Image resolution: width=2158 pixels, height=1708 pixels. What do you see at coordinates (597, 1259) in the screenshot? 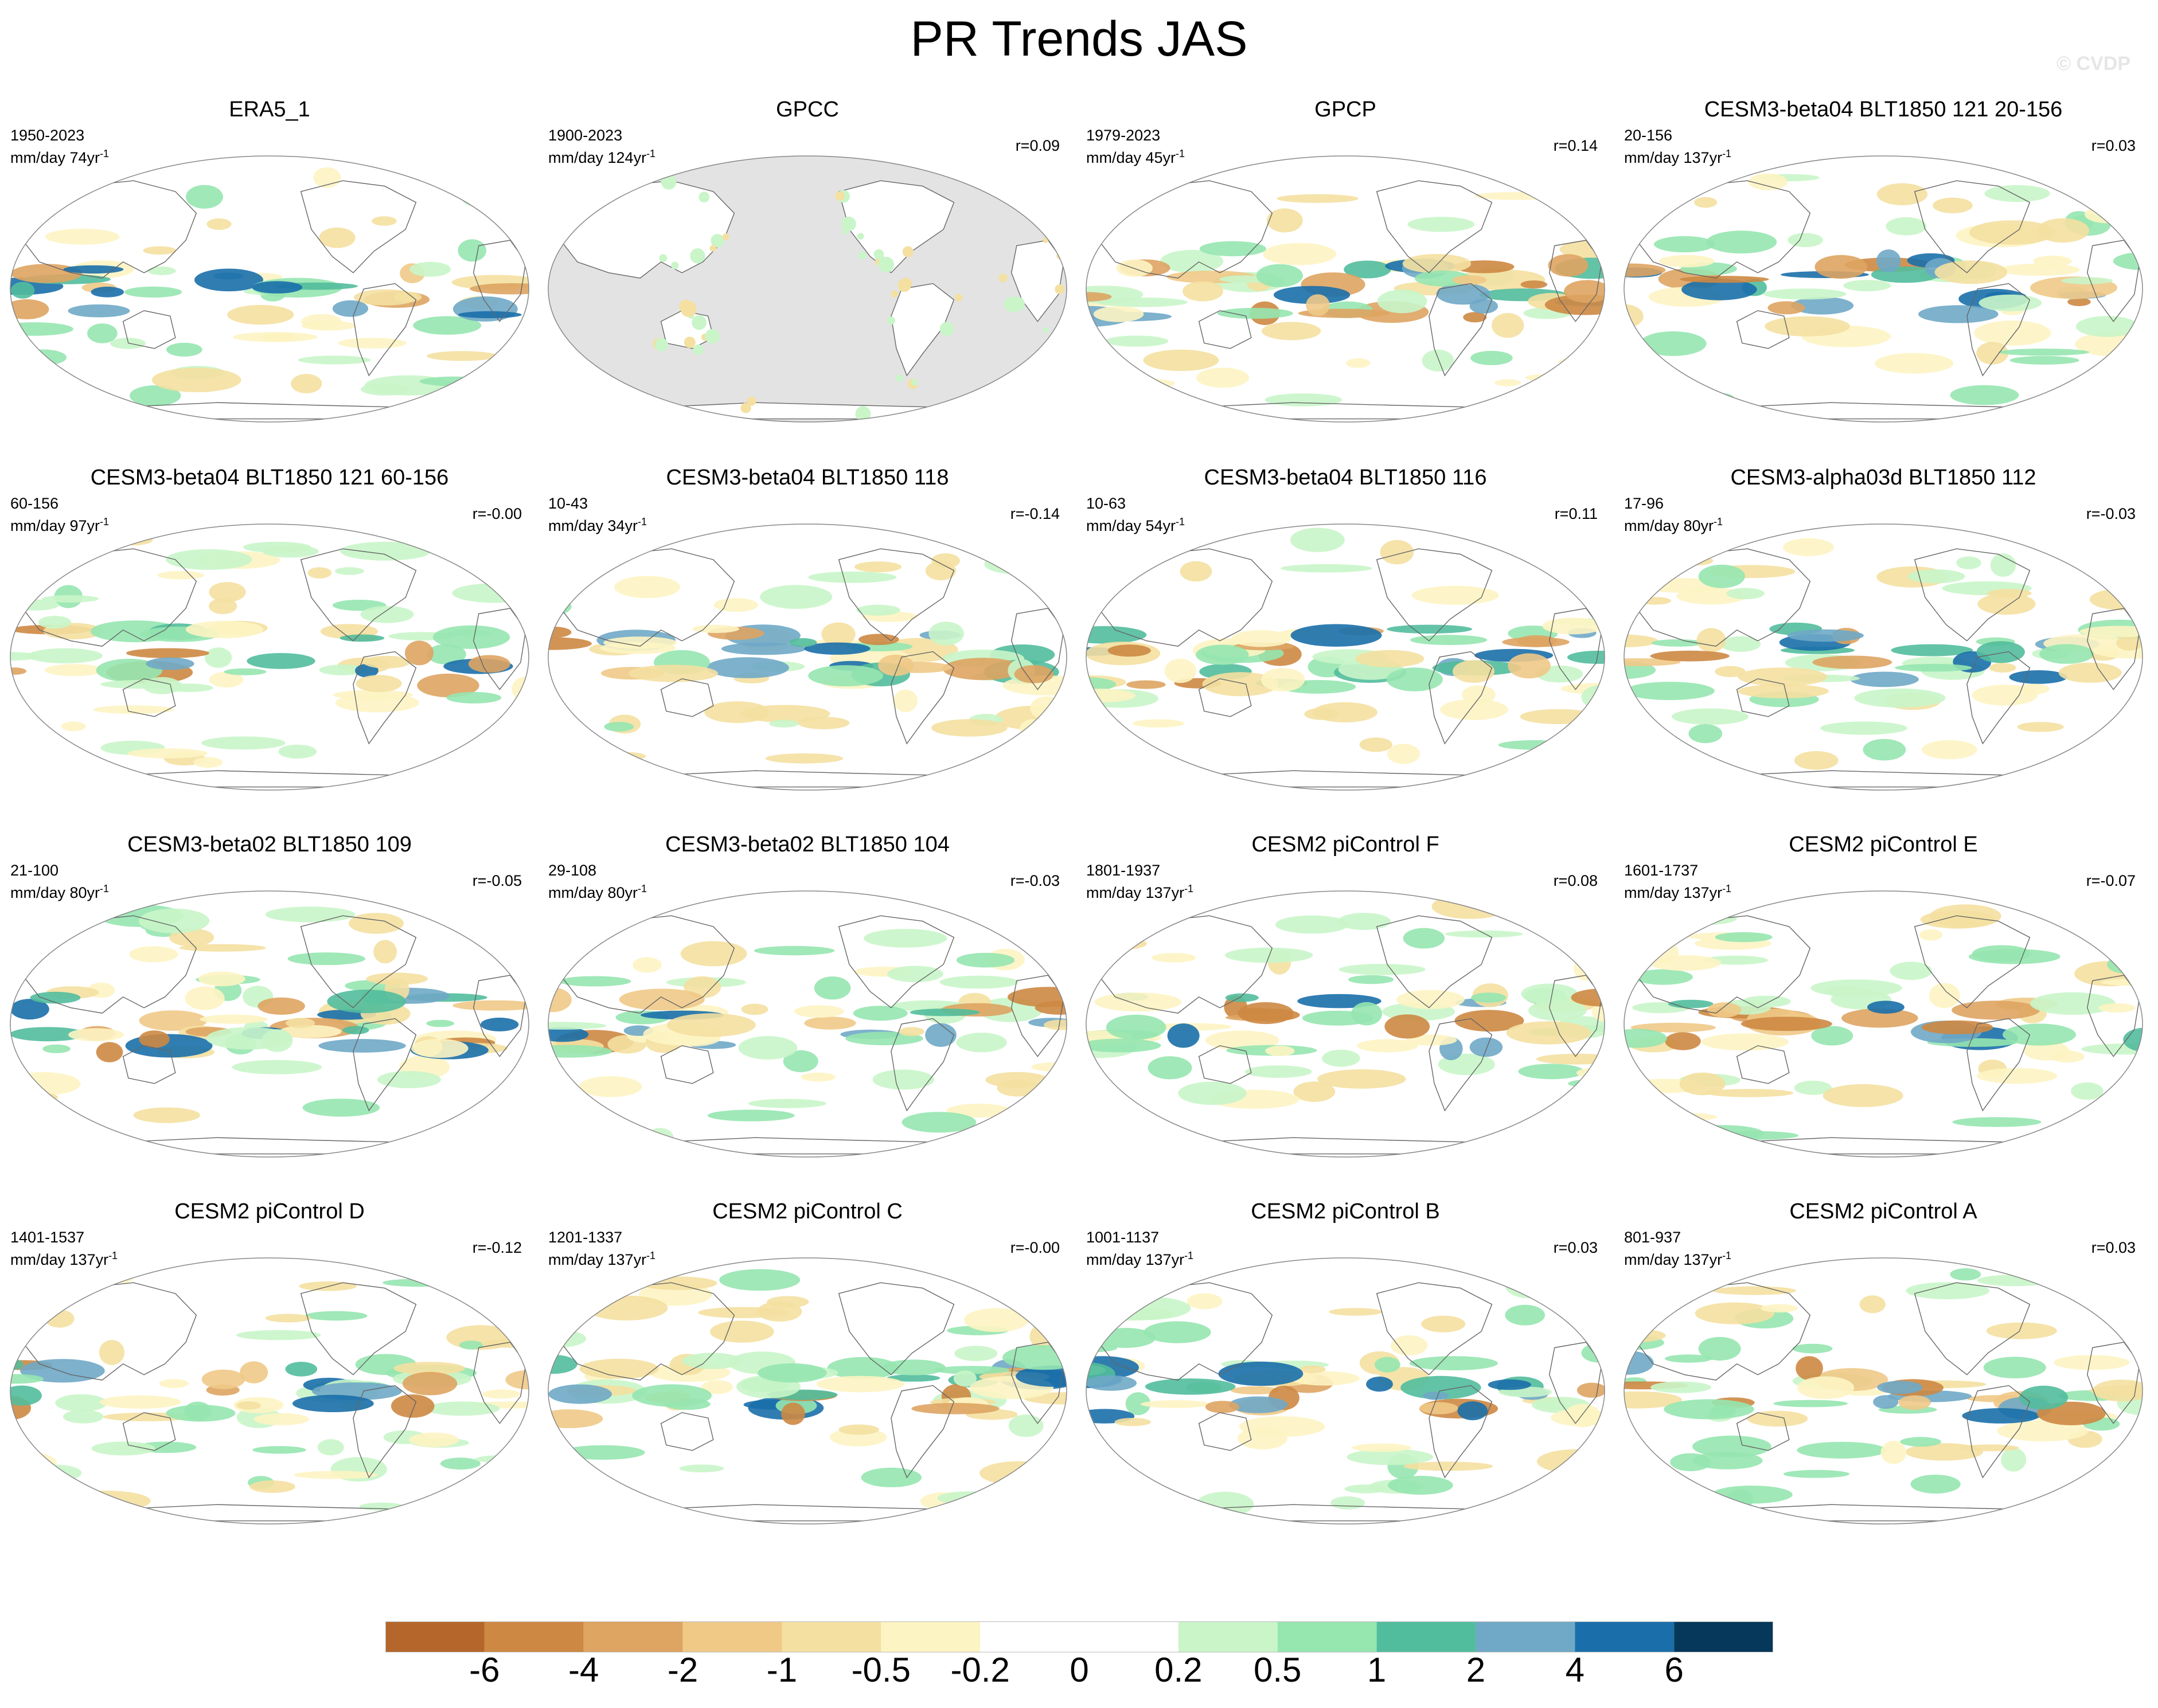
I see `panel-units-text: mm/day 137yr` at bounding box center [597, 1259].